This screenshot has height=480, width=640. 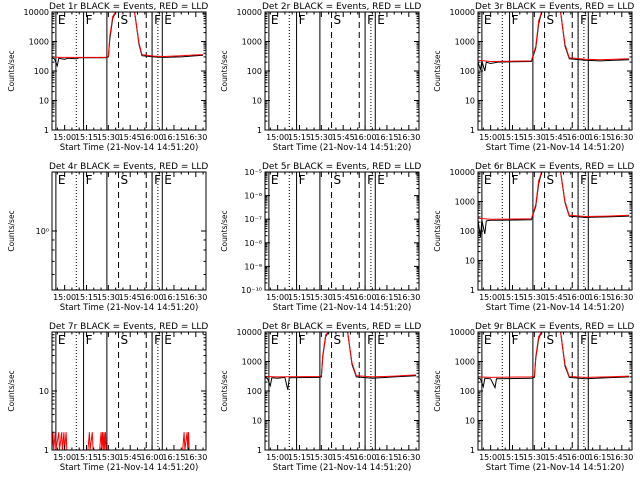 I want to click on panel-title: Det 5r BLACK = Events, RED = LLD, so click(x=341, y=167).